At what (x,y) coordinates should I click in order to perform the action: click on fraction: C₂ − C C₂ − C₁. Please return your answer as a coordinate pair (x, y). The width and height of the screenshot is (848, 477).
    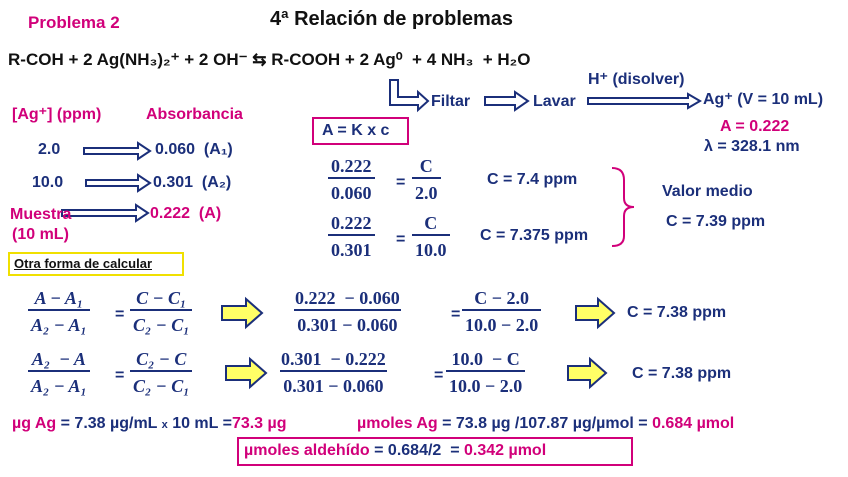
    Looking at the image, I should click on (161, 372).